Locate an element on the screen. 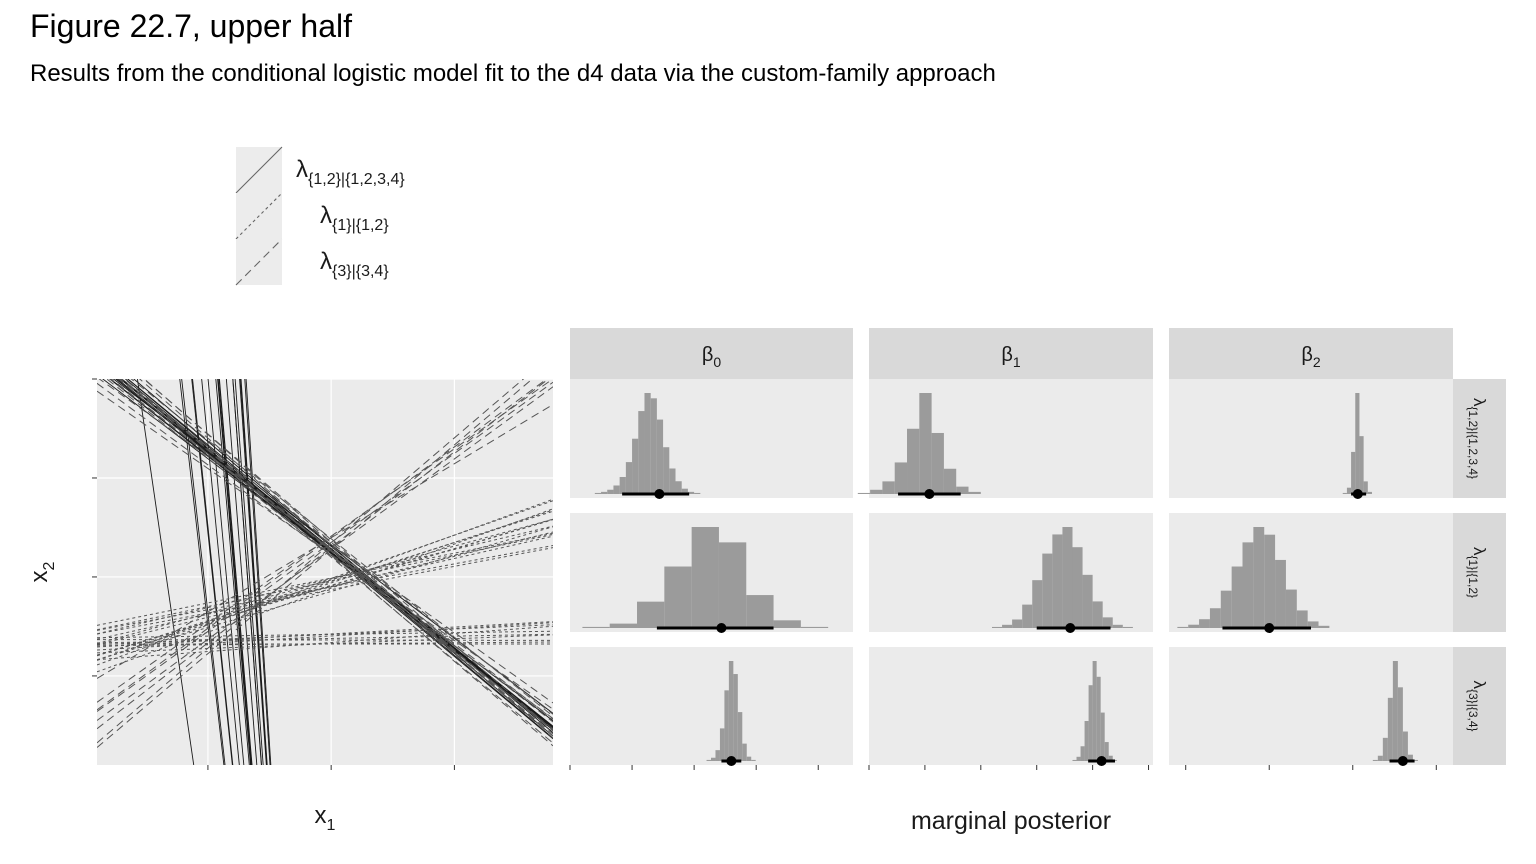  legend-label: λ{1}|{1,2} is located at coordinates (354, 218).